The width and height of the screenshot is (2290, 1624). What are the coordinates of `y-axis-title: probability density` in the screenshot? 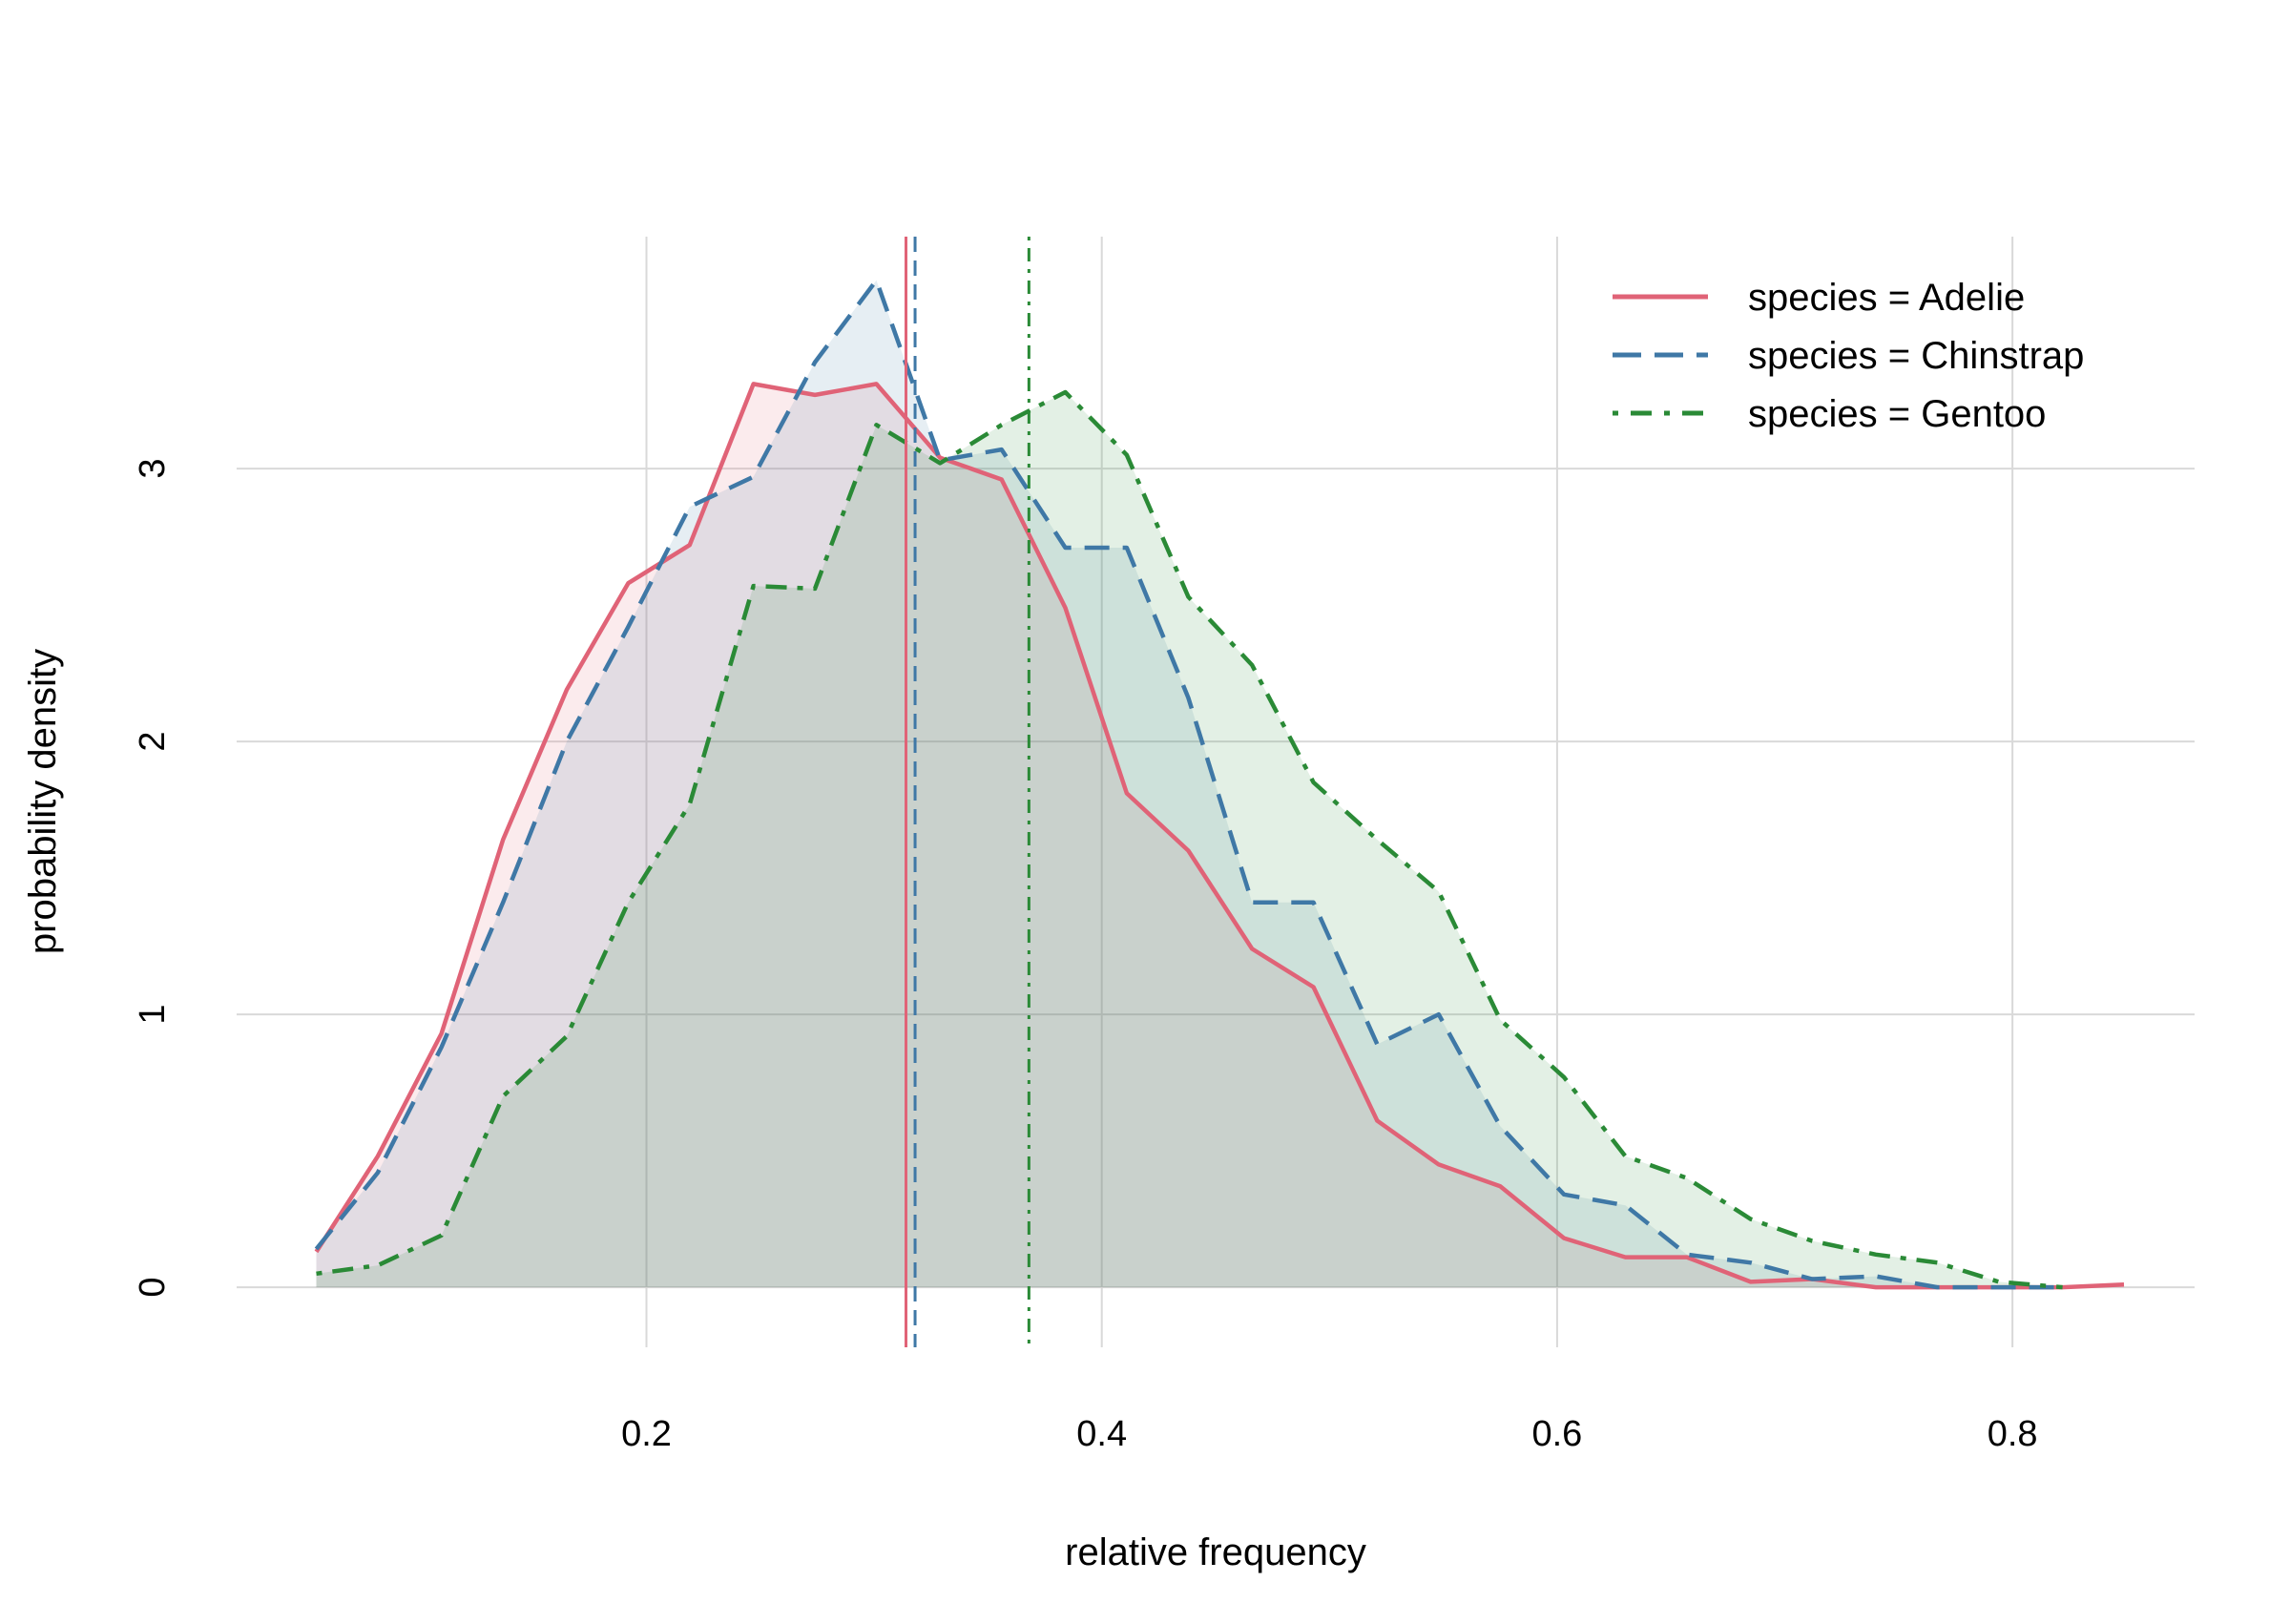 It's located at (43, 801).